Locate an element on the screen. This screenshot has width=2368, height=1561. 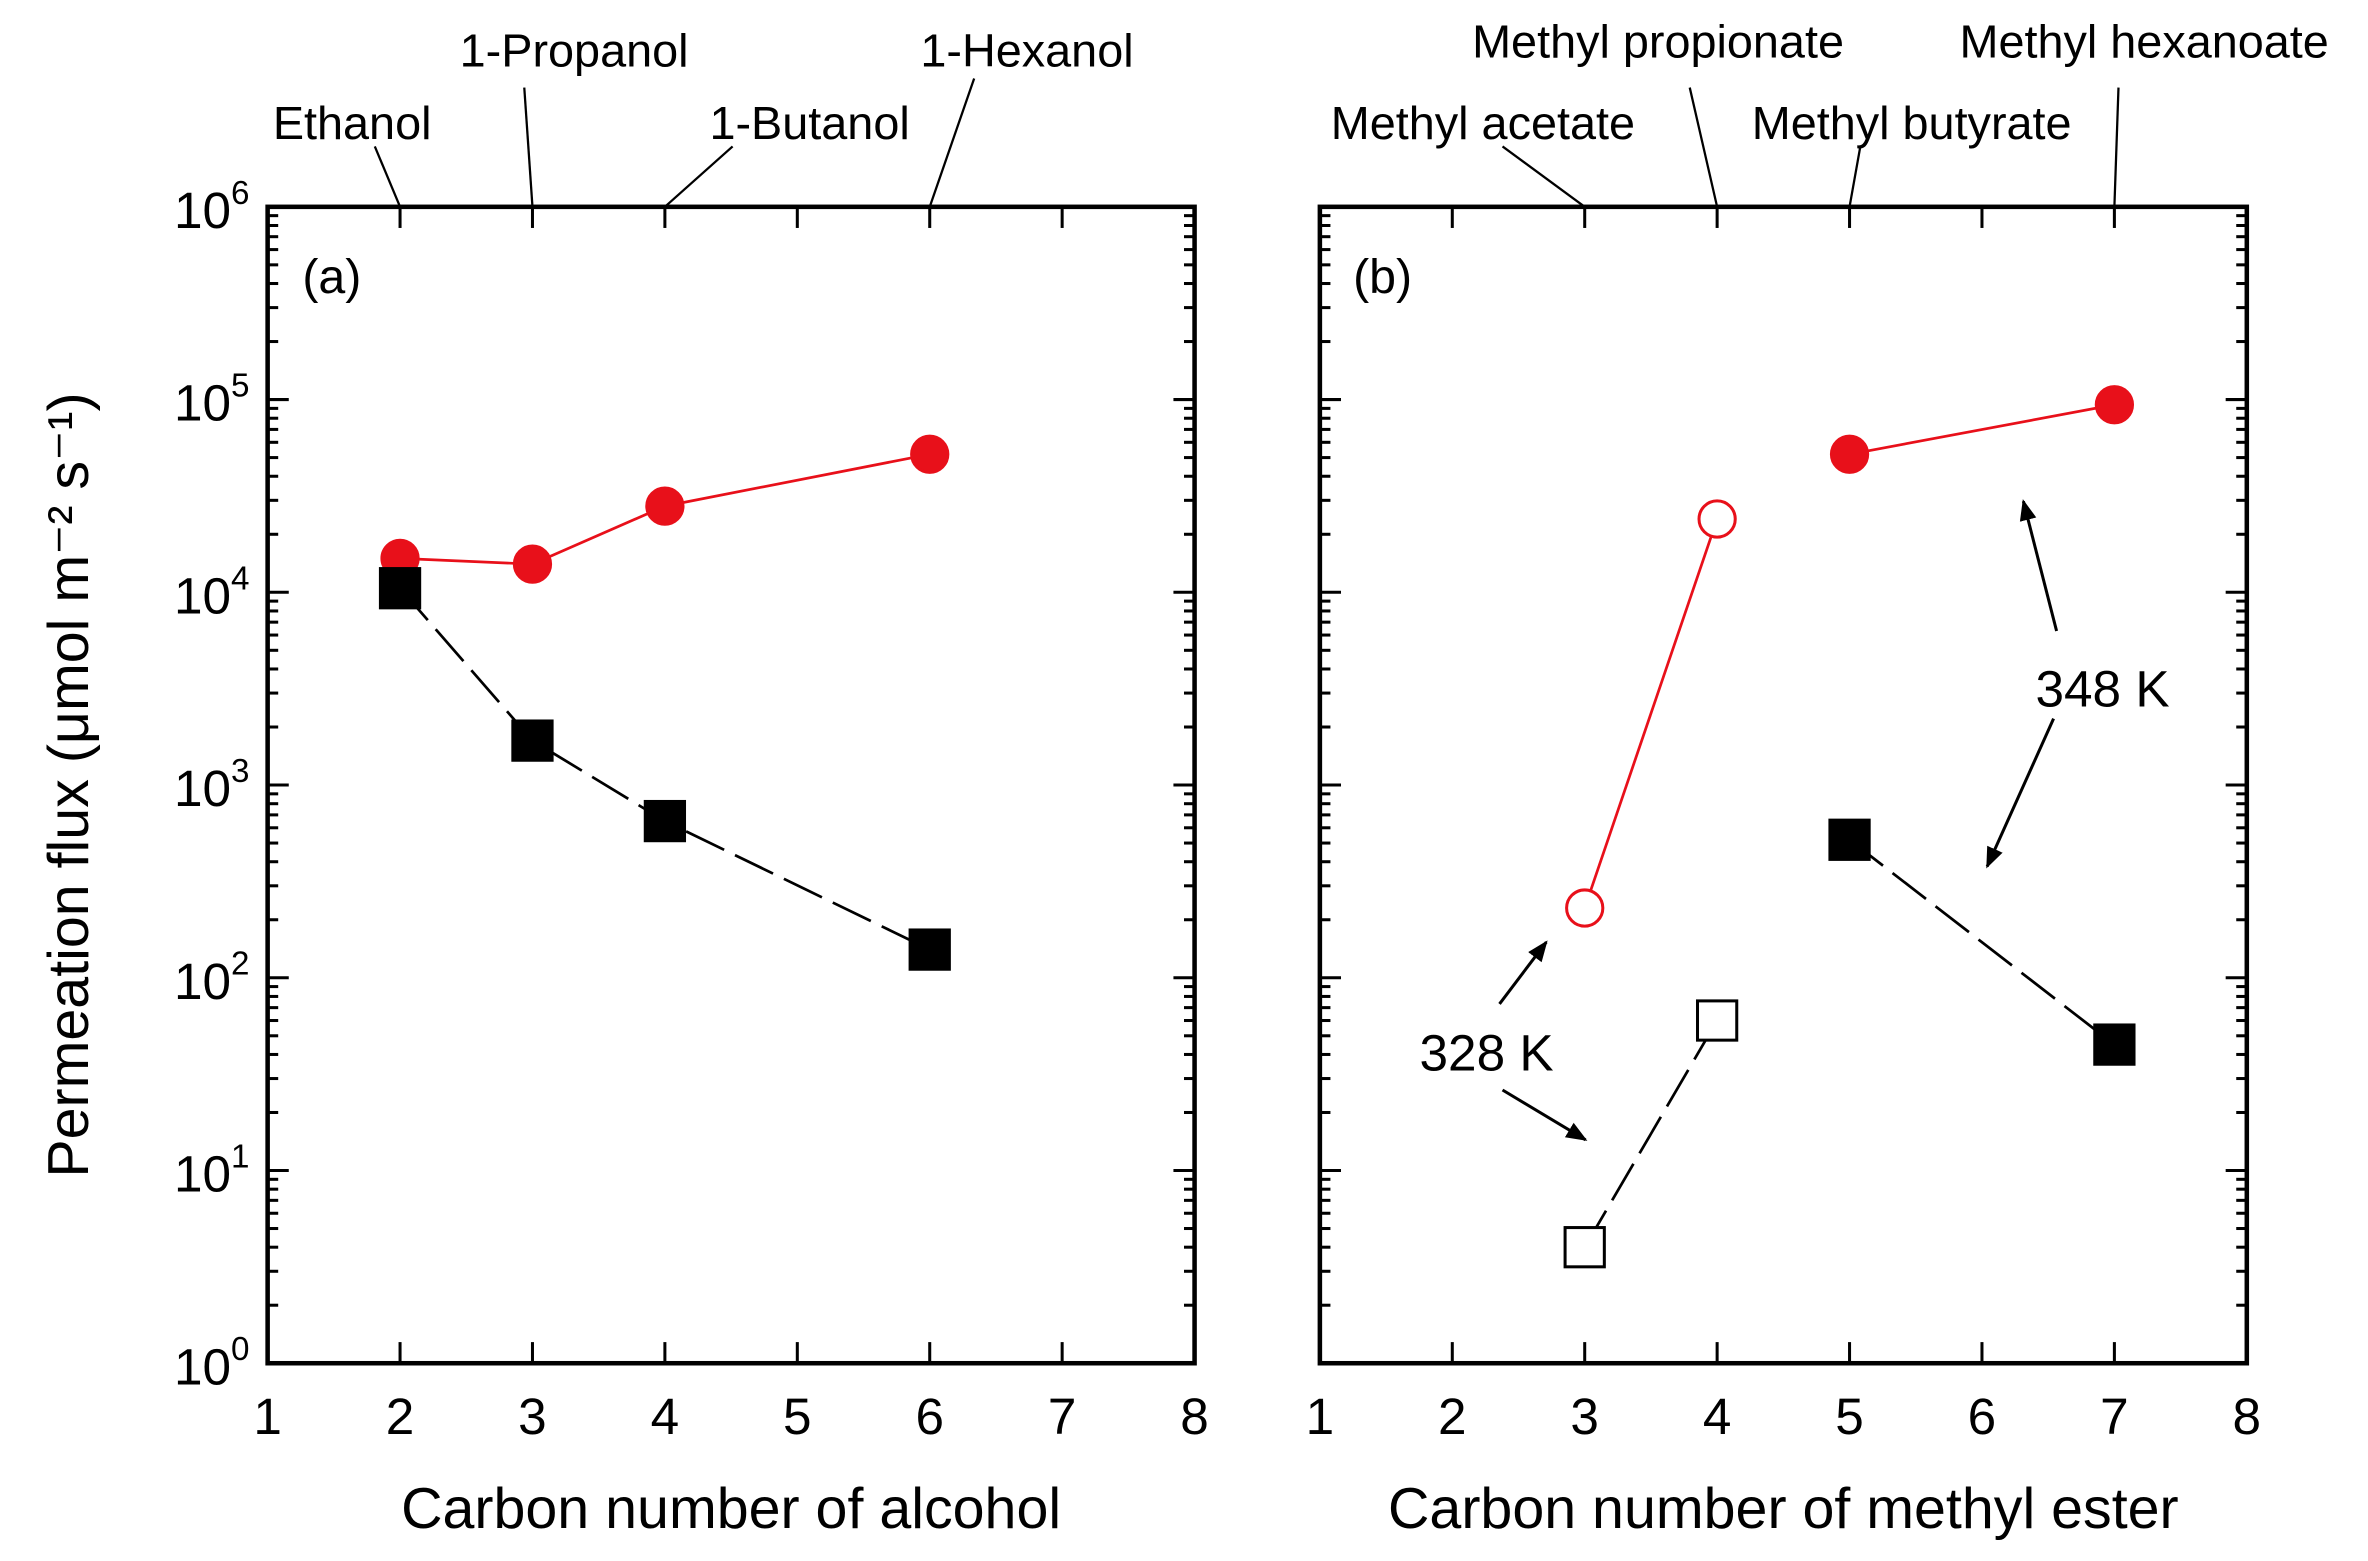
top-compound-label: Methyl butyrate is located at coordinates (1912, 123).